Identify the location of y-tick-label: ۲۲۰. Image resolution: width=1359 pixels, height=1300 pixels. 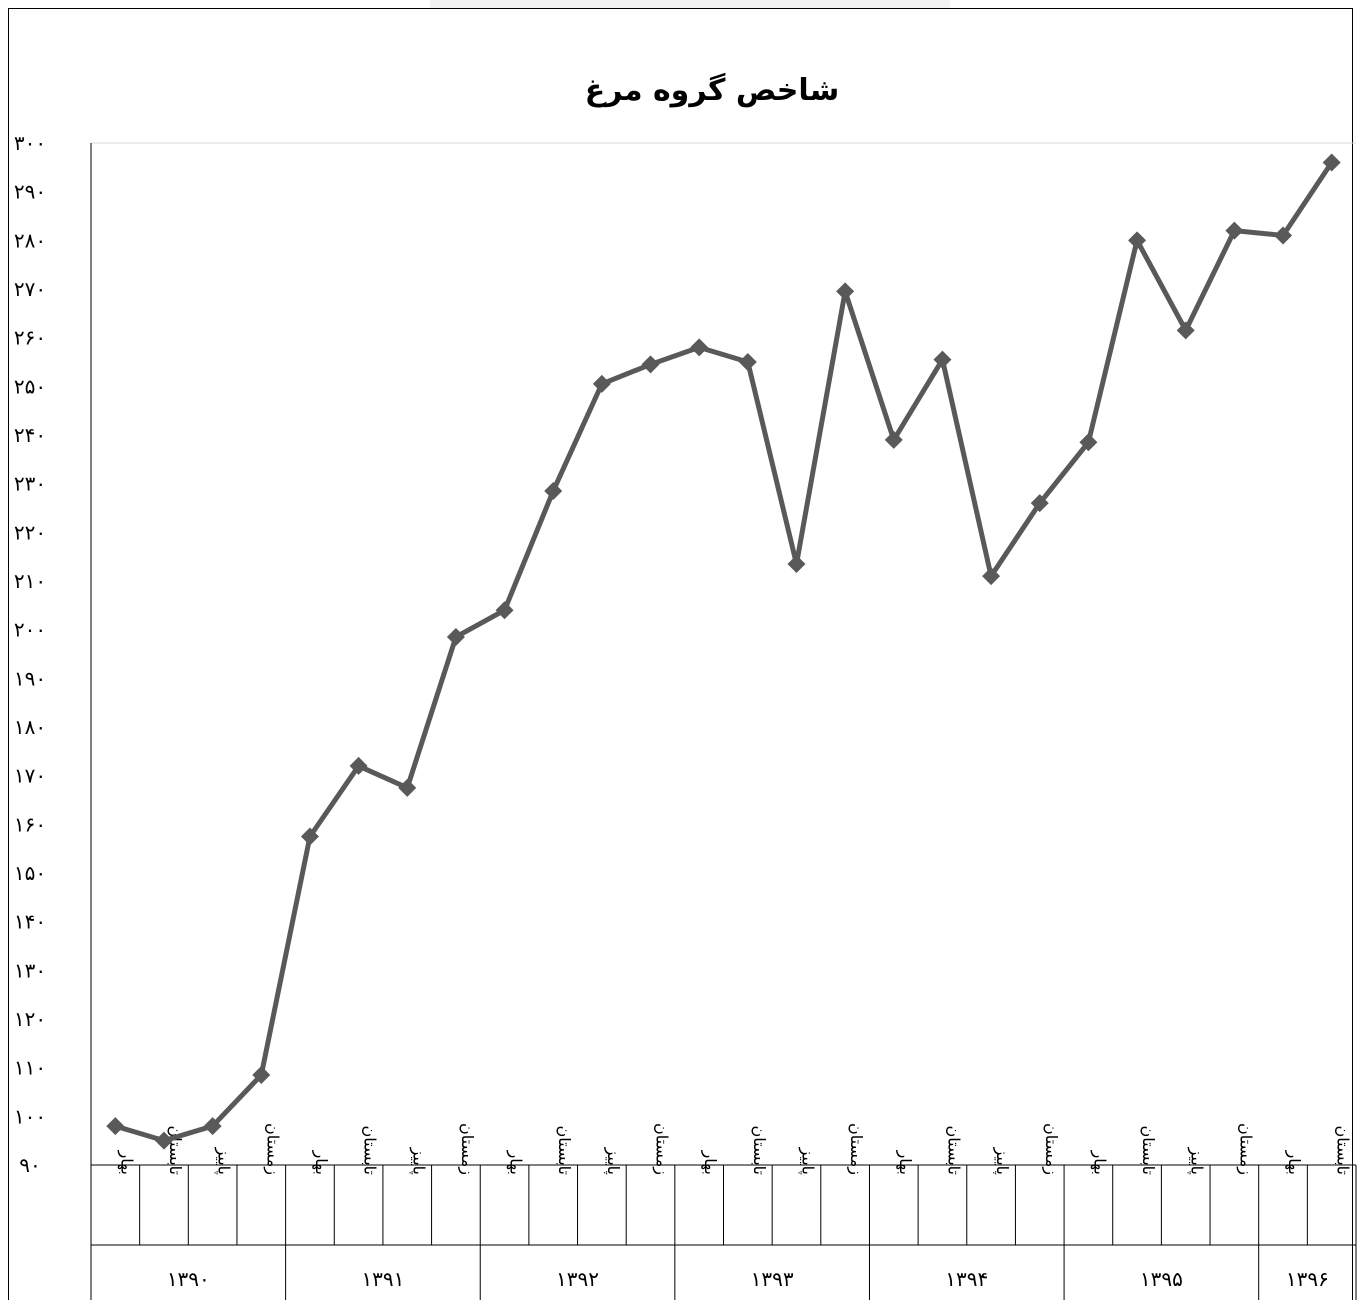
(30, 532).